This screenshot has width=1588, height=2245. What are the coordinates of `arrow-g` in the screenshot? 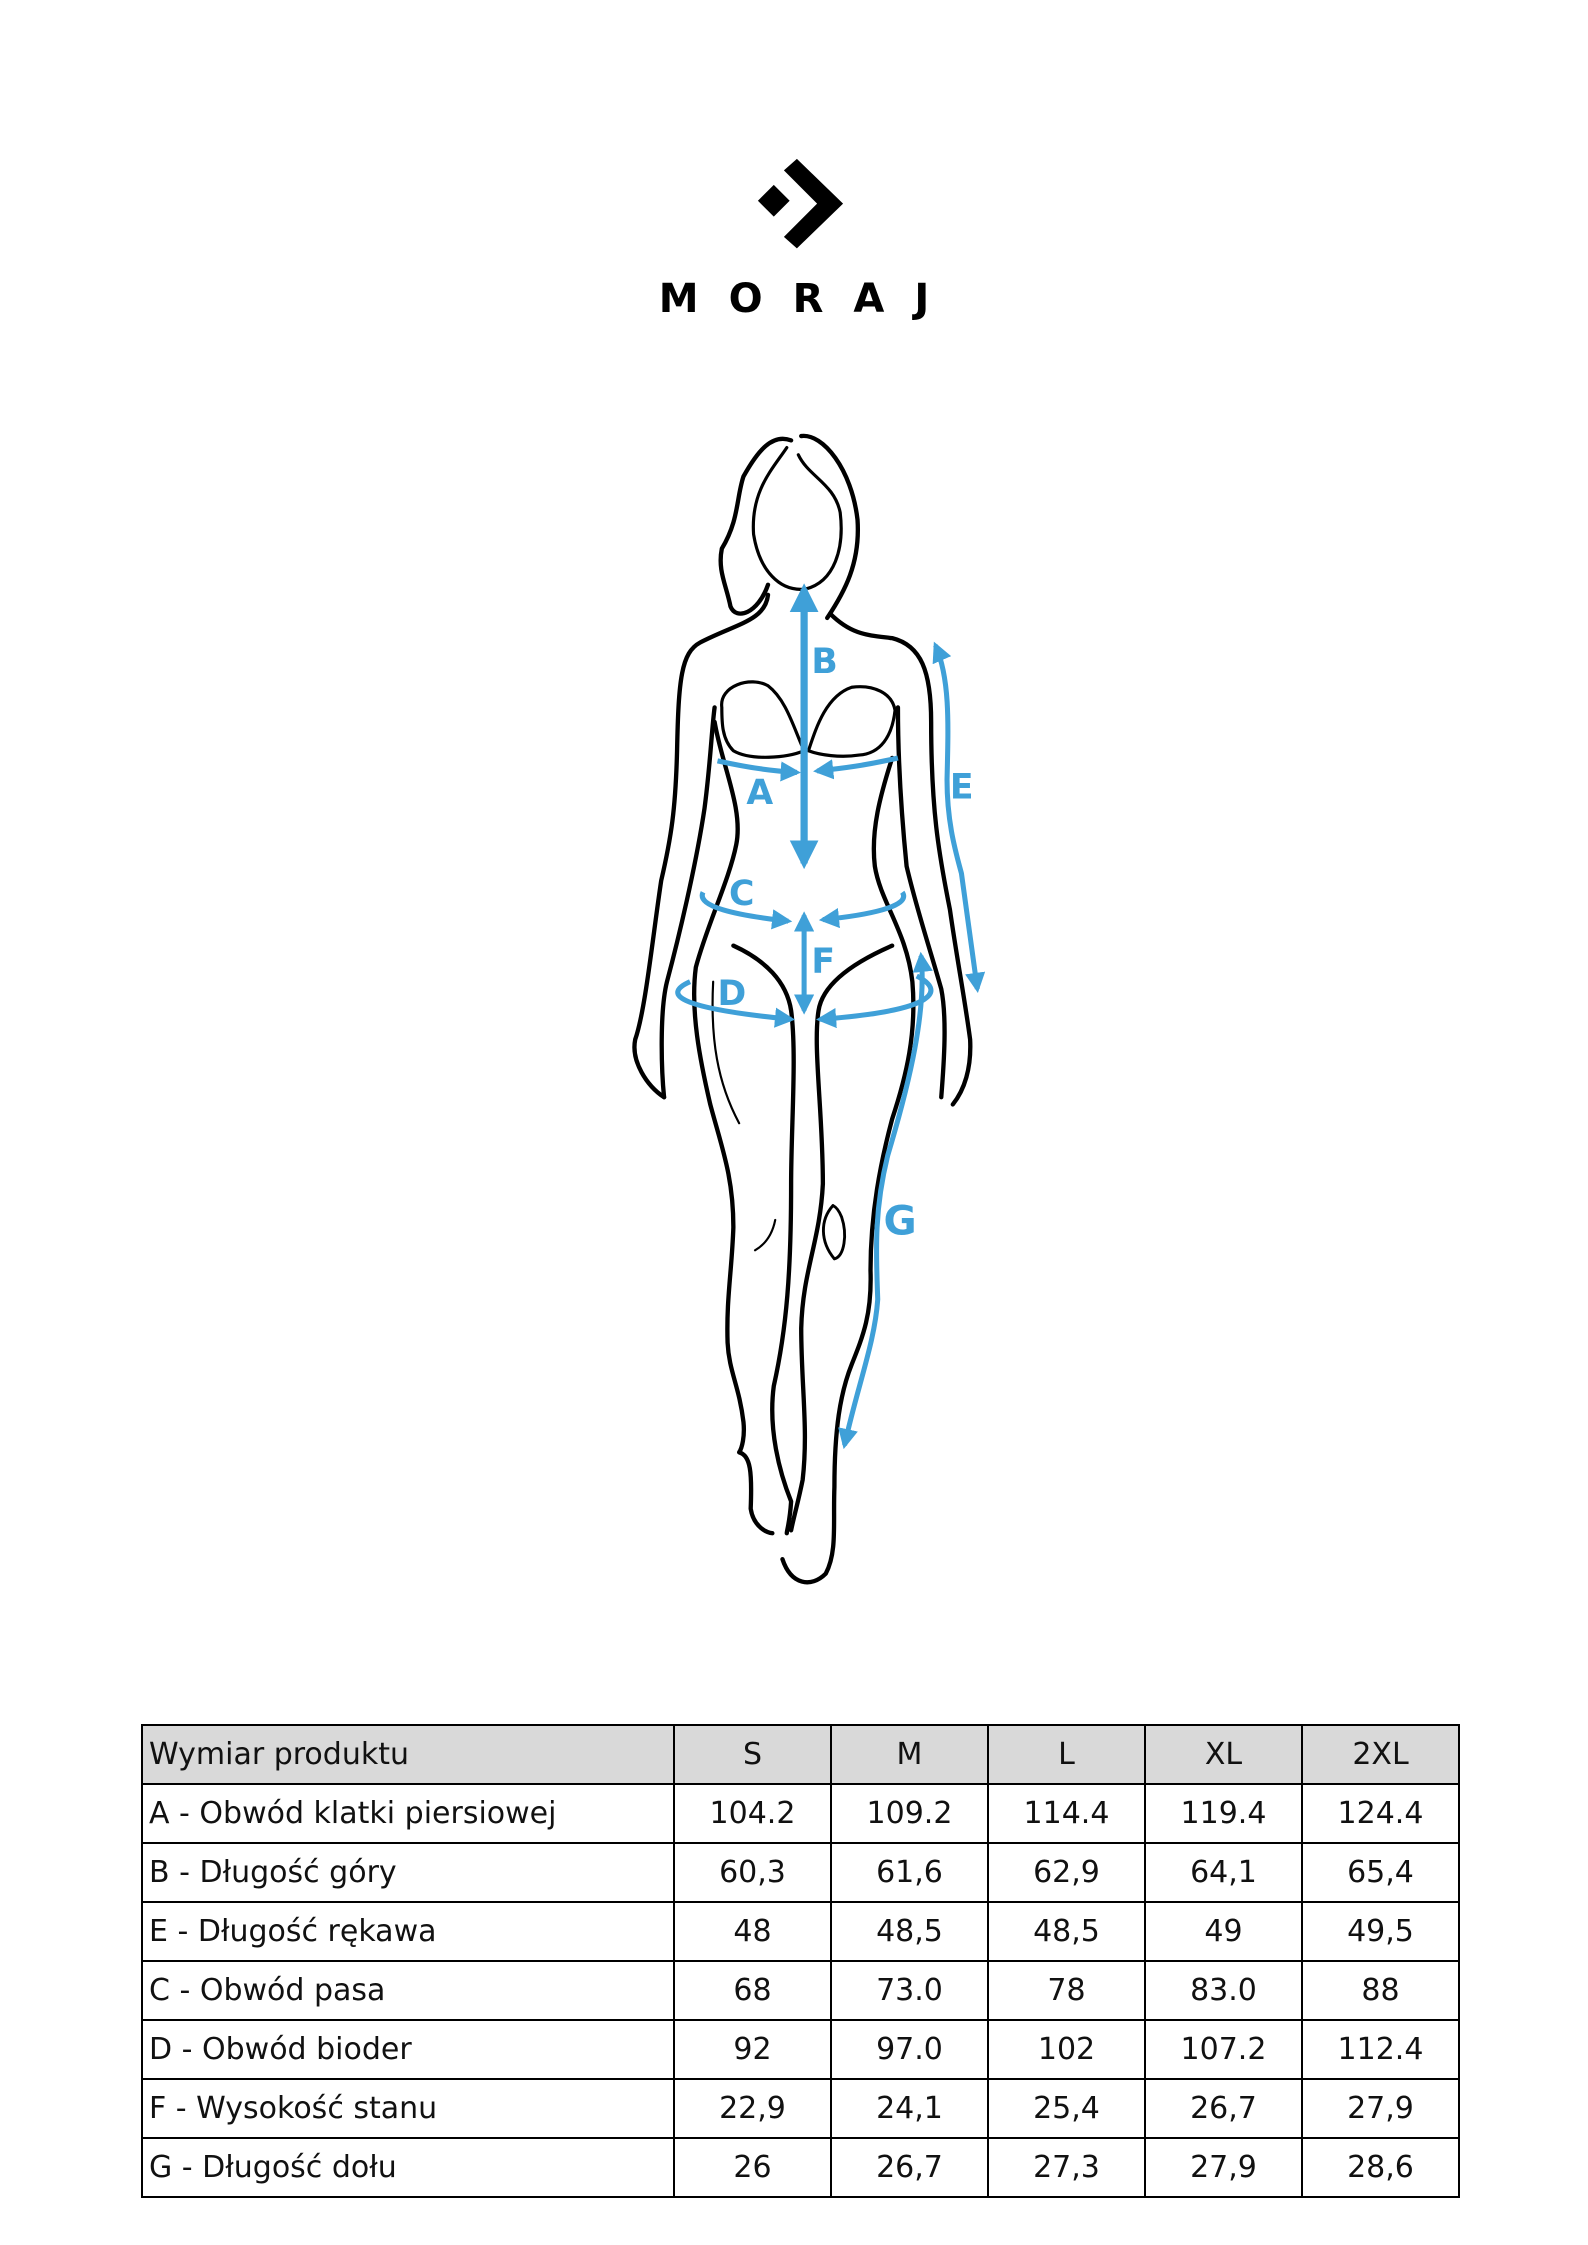 It's located at (885, 1200).